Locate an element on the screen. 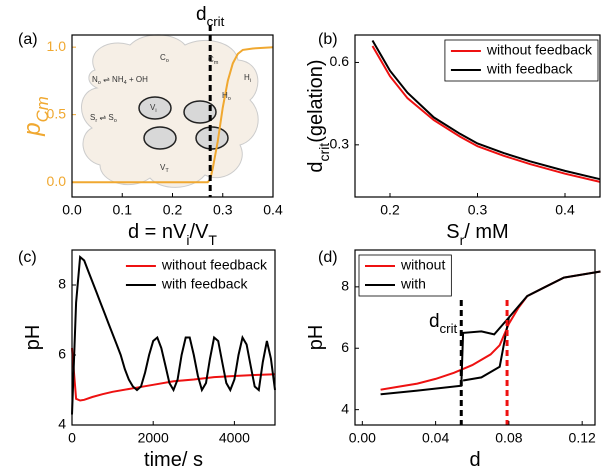 Image resolution: width=601 pixels, height=472 pixels. inset-label: Vi is located at coordinates (153, 108).